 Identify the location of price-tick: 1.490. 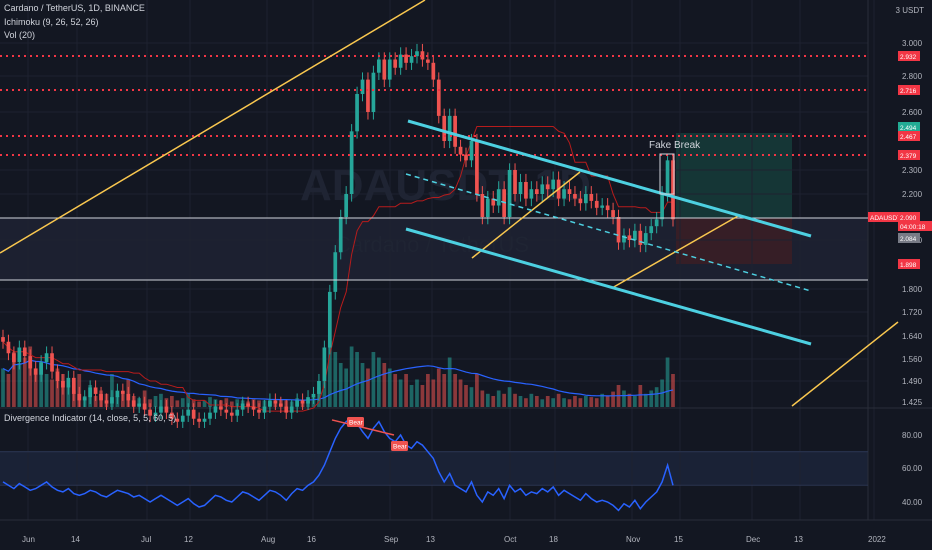
(912, 381).